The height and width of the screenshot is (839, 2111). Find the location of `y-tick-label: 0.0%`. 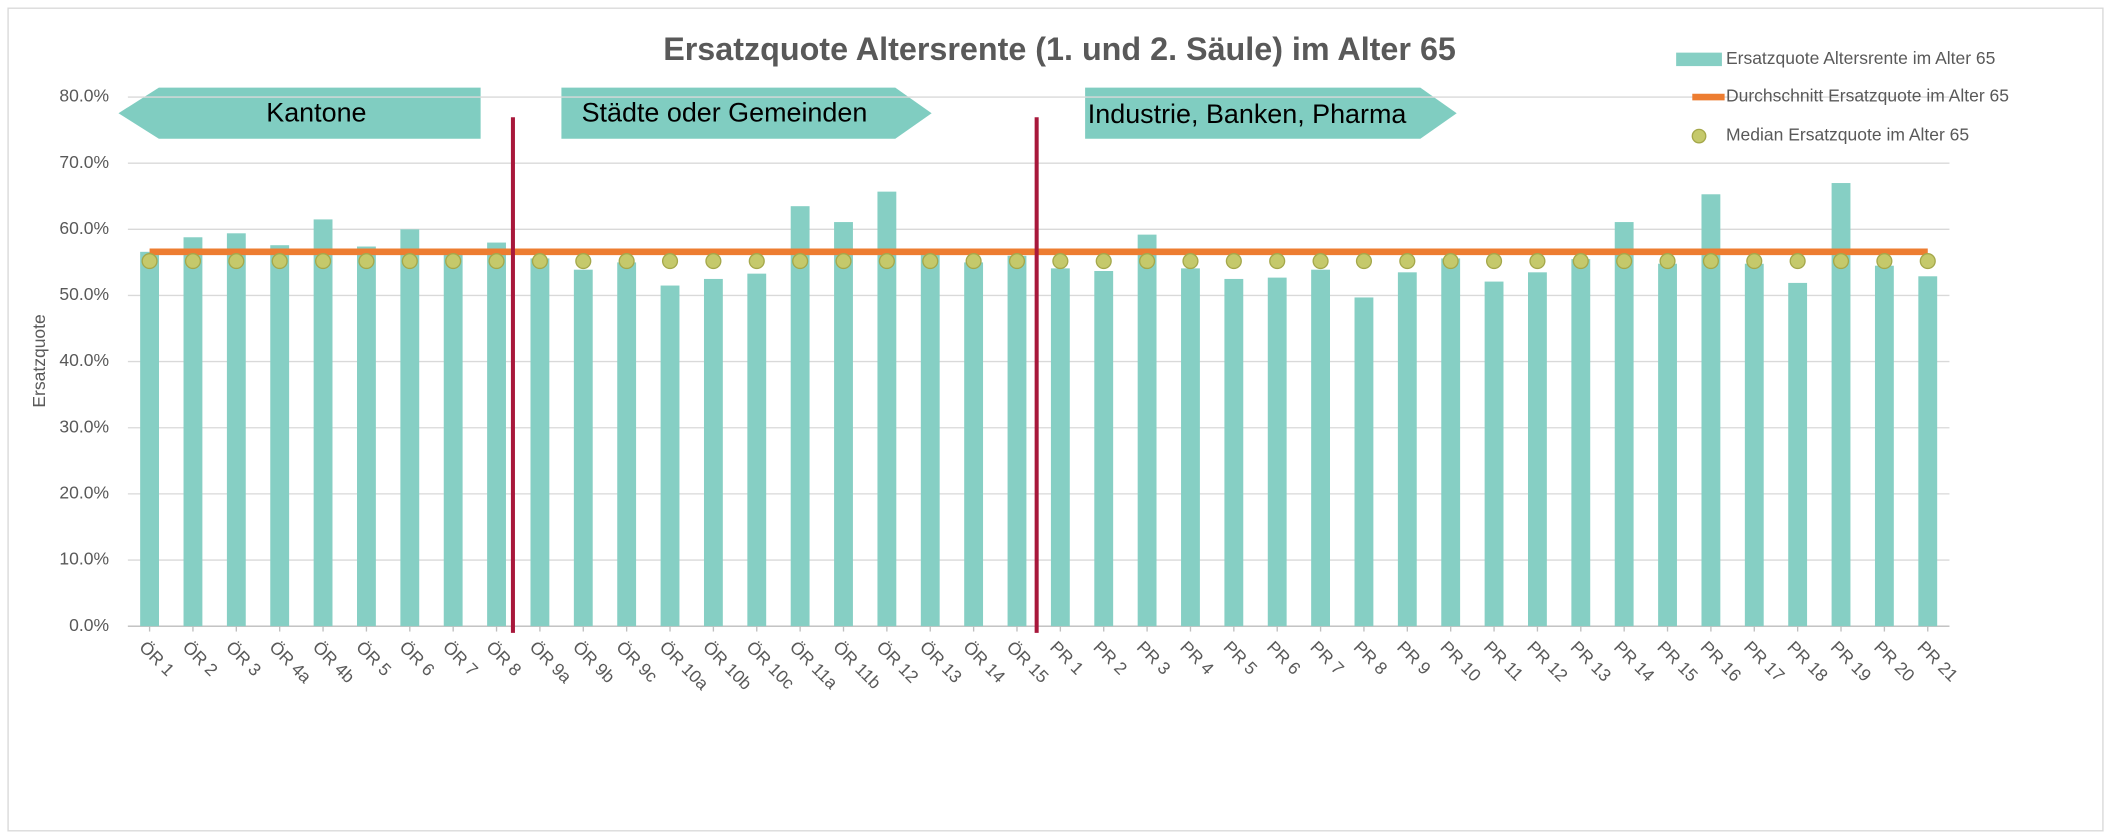

y-tick-label: 0.0% is located at coordinates (89, 625).